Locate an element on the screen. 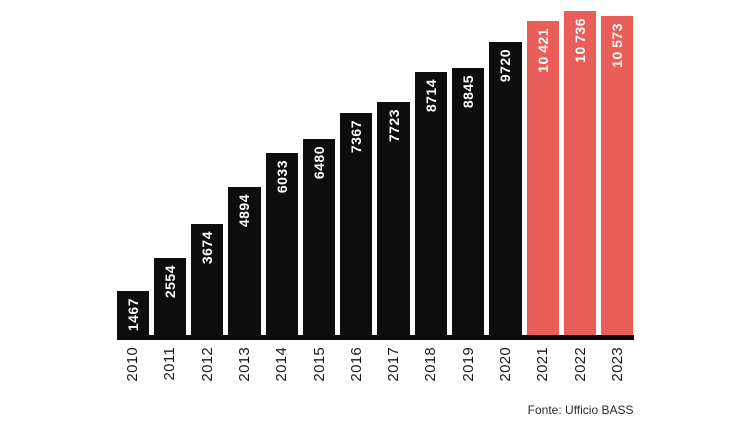  bar-value-label-2017: 7723 is located at coordinates (393, 126).